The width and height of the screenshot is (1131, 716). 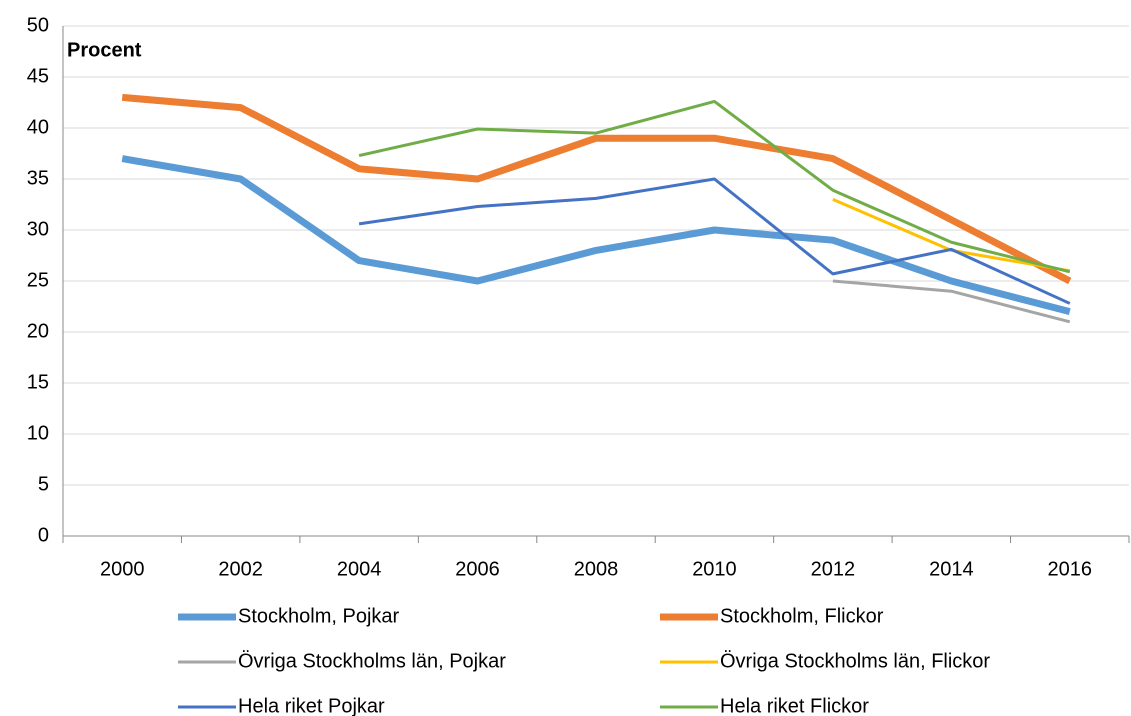 I want to click on x-tick-label: 2000, so click(x=122, y=569).